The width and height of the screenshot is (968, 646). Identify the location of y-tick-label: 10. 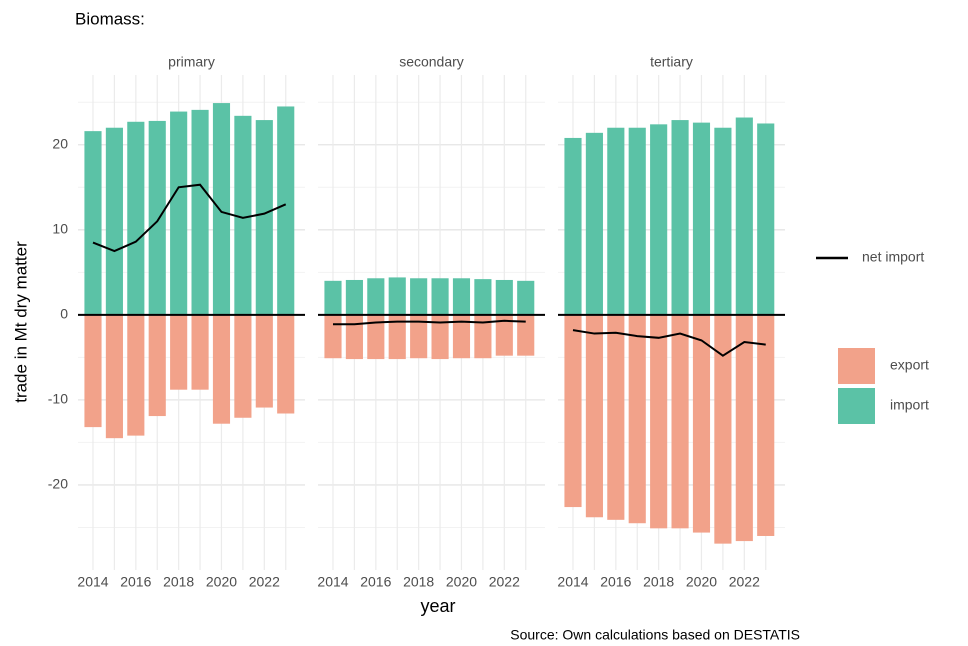
(60, 228).